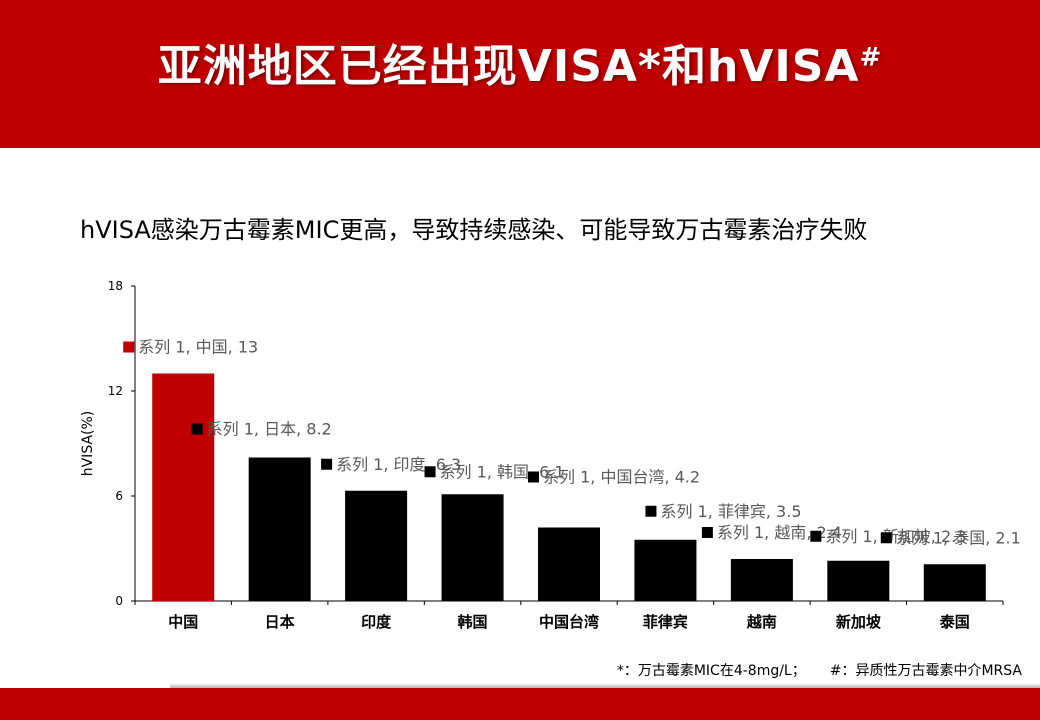 The width and height of the screenshot is (1040, 720). What do you see at coordinates (665, 622) in the screenshot?
I see `category-label: 菲律宾` at bounding box center [665, 622].